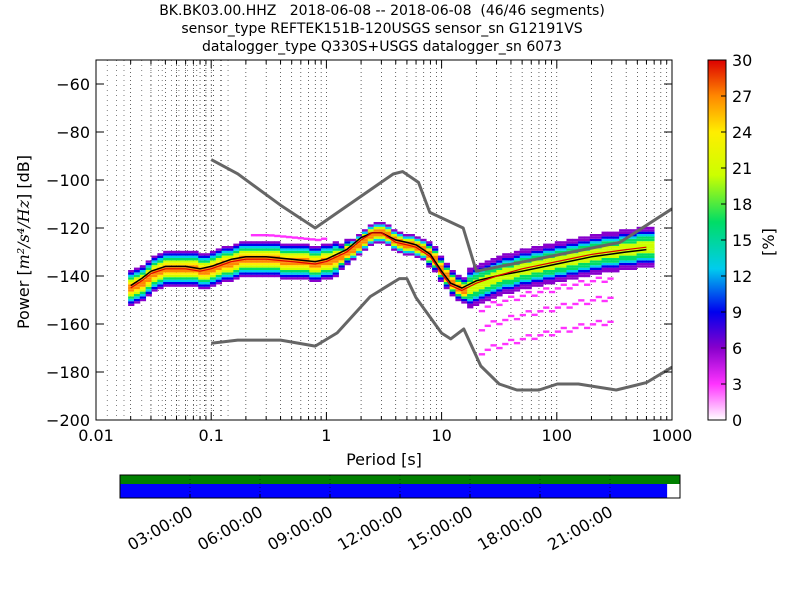 The image size is (800, 600). Describe the element at coordinates (210, 435) in the screenshot. I see `x-tick-label: 0.1` at that location.